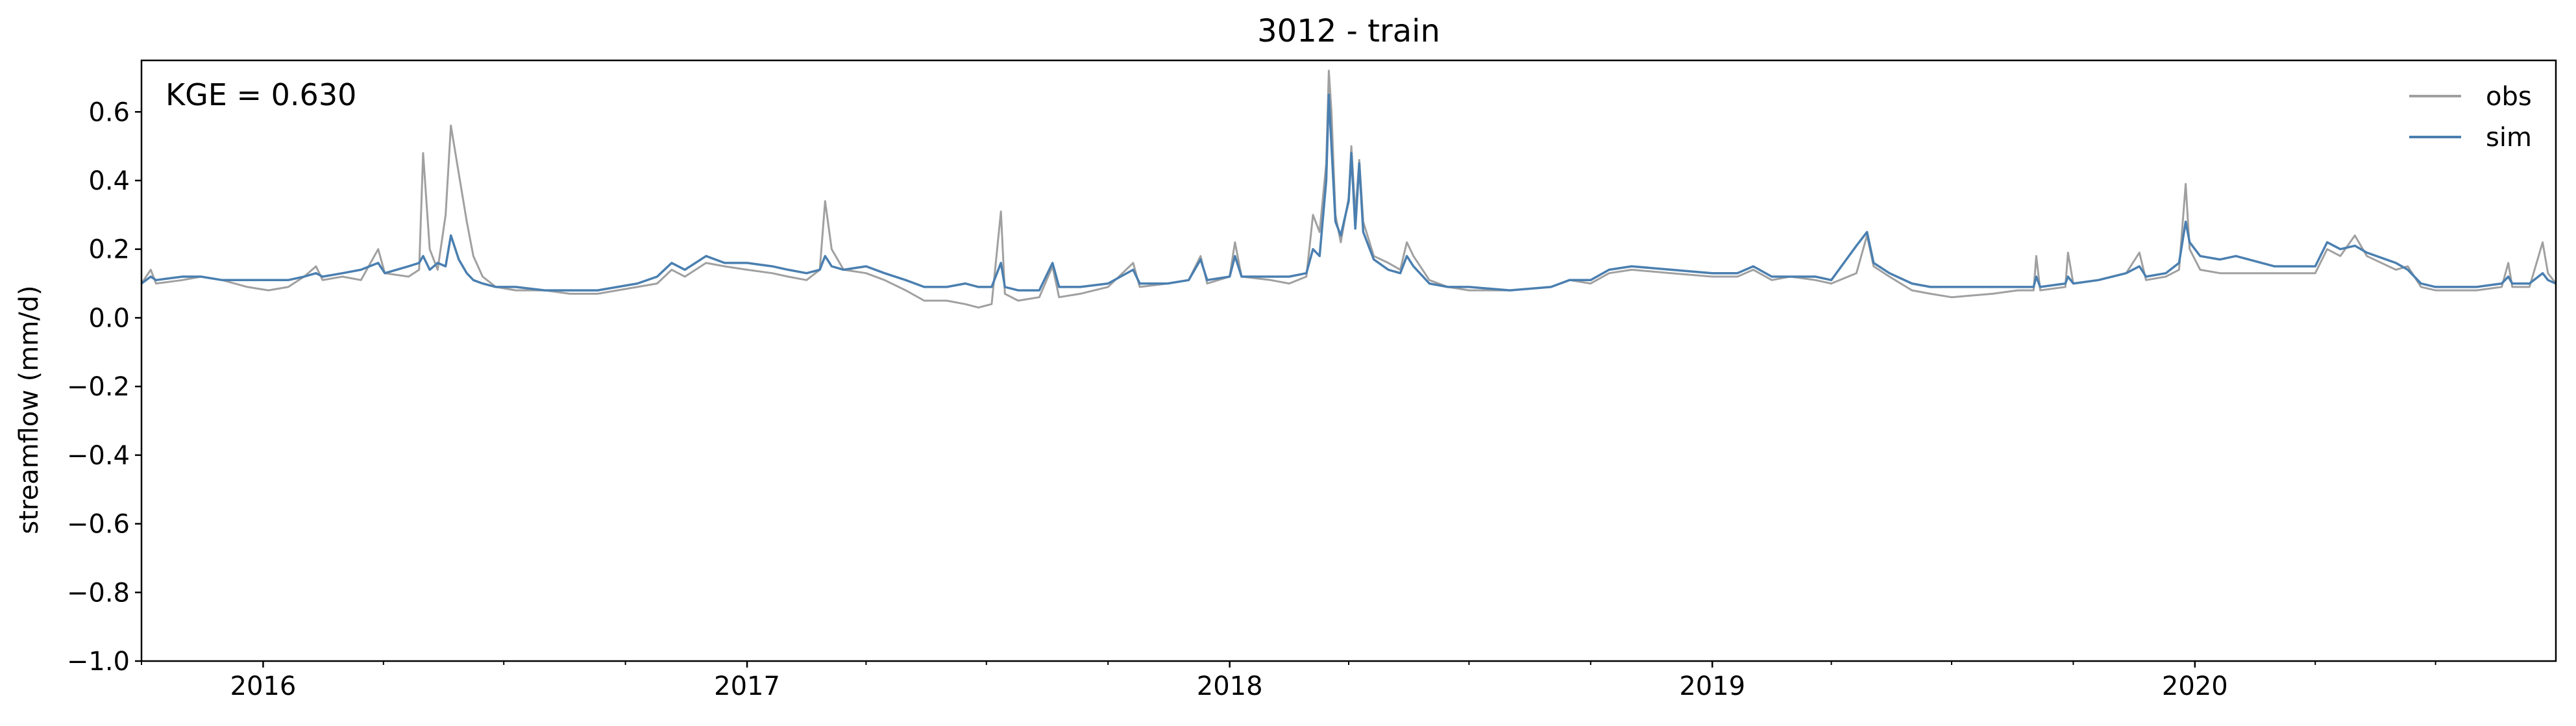 Image resolution: width=2576 pixels, height=726 pixels. What do you see at coordinates (263, 686) in the screenshot?
I see `x-tick-label: 2016` at bounding box center [263, 686].